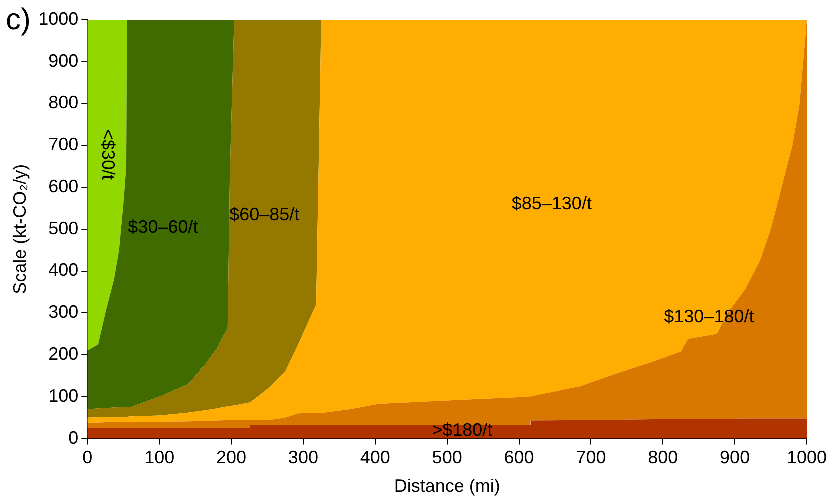  I want to click on x-axis-title: Distance (mi), so click(447, 486).